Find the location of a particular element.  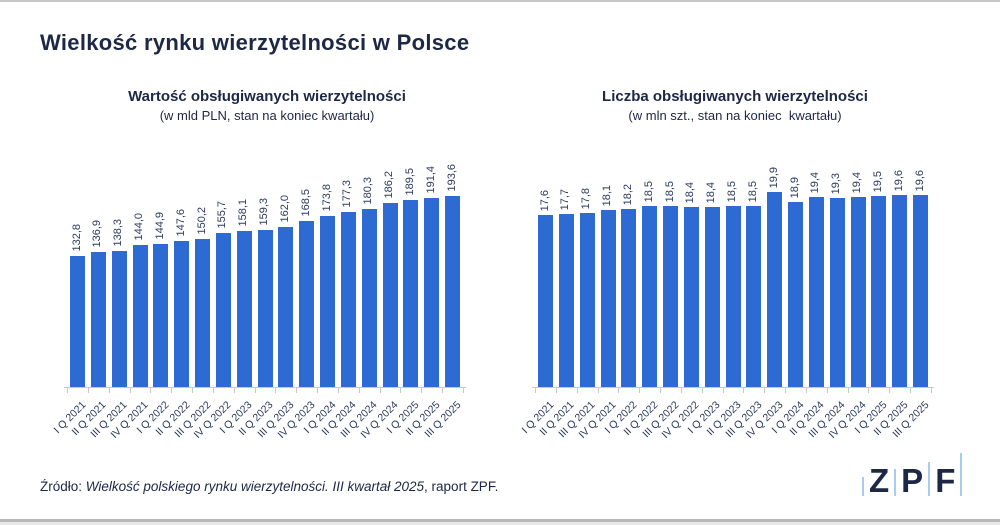

bar-value-label: 173,8 is located at coordinates (326, 198).